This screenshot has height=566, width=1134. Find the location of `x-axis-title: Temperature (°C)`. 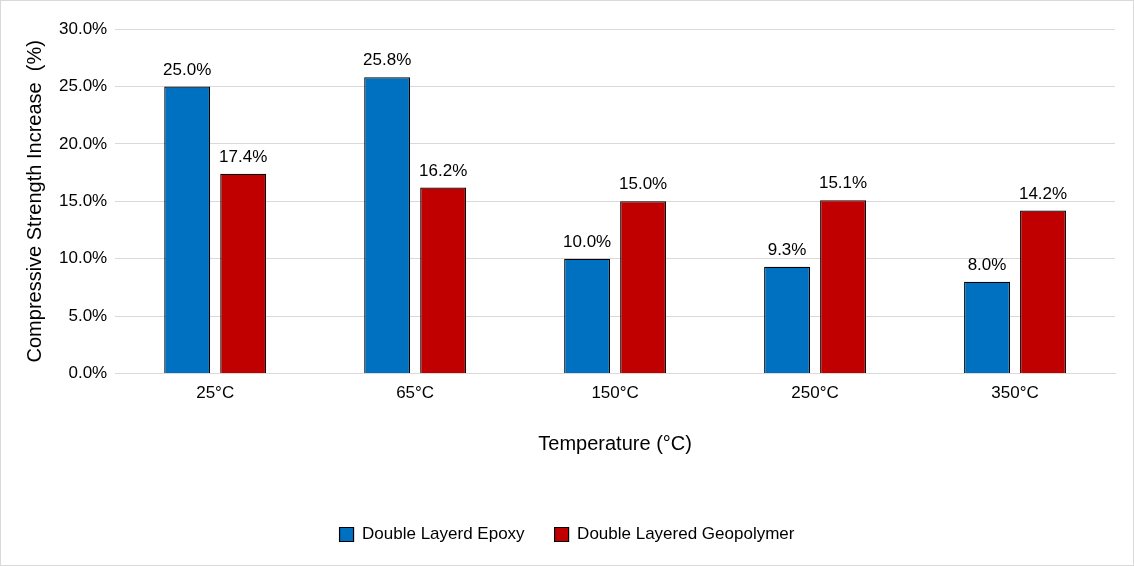

x-axis-title: Temperature (°C) is located at coordinates (615, 442).